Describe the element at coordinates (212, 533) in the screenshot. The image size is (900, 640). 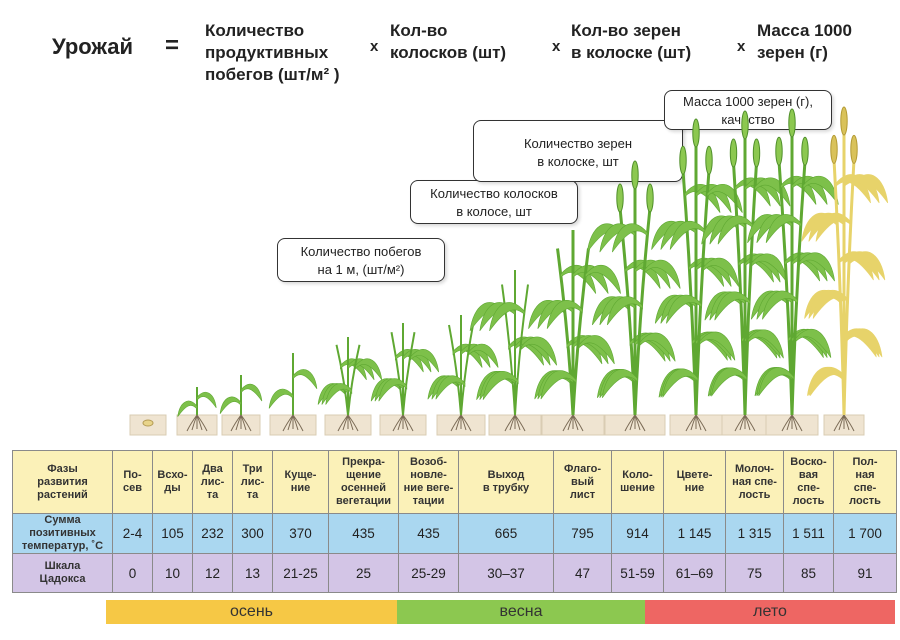
I see `temp-cell: 232` at that location.